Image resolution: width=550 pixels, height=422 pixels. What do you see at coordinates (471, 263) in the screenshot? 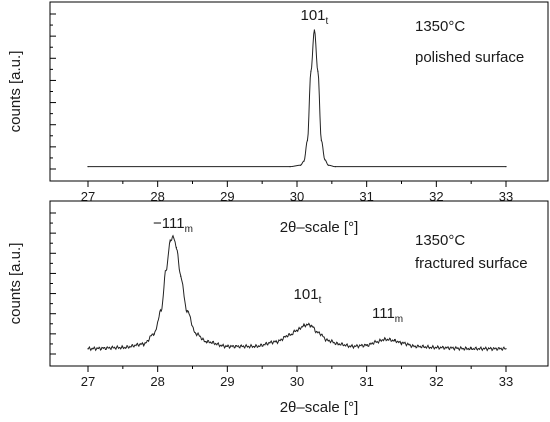
I see `annotation-line: fractured surface` at bounding box center [471, 263].